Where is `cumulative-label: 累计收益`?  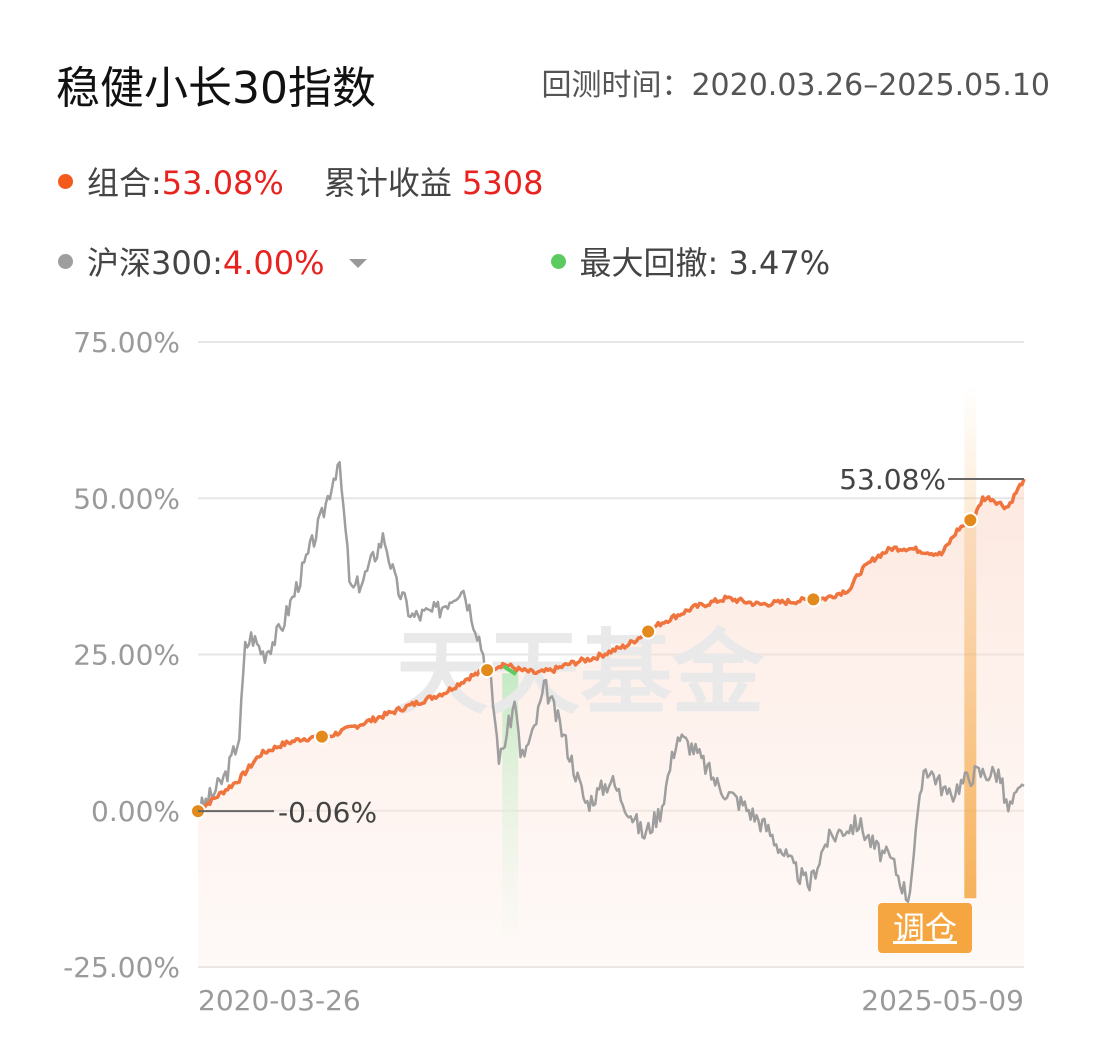
cumulative-label: 累计收益 is located at coordinates (387, 183).